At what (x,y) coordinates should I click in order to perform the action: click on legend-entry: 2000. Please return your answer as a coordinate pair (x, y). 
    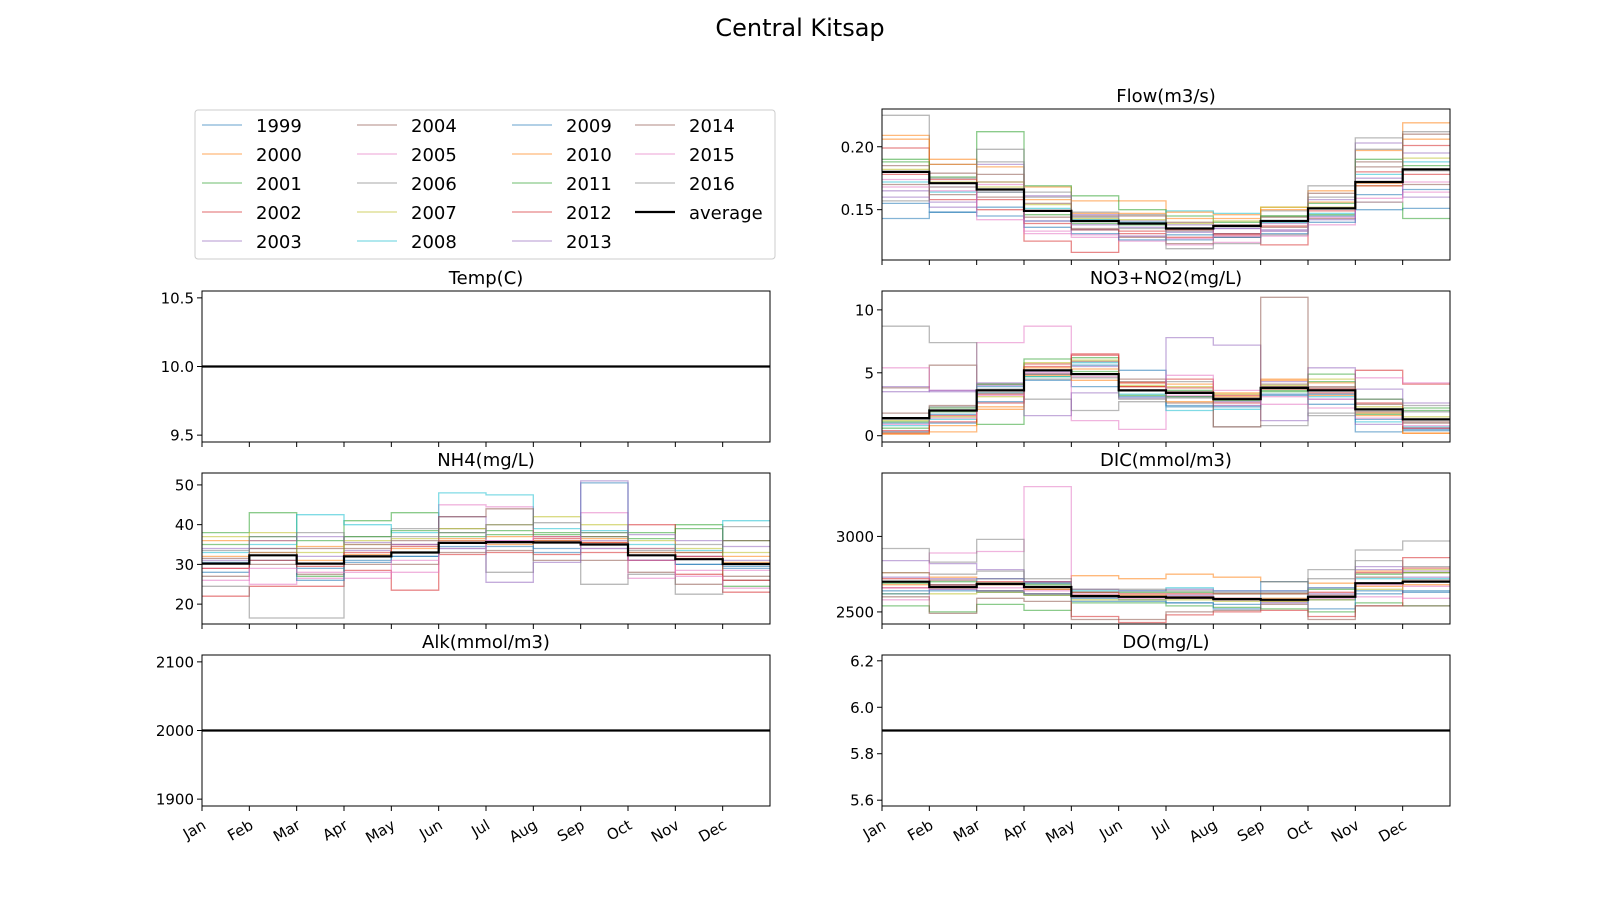
    Looking at the image, I should click on (252, 155).